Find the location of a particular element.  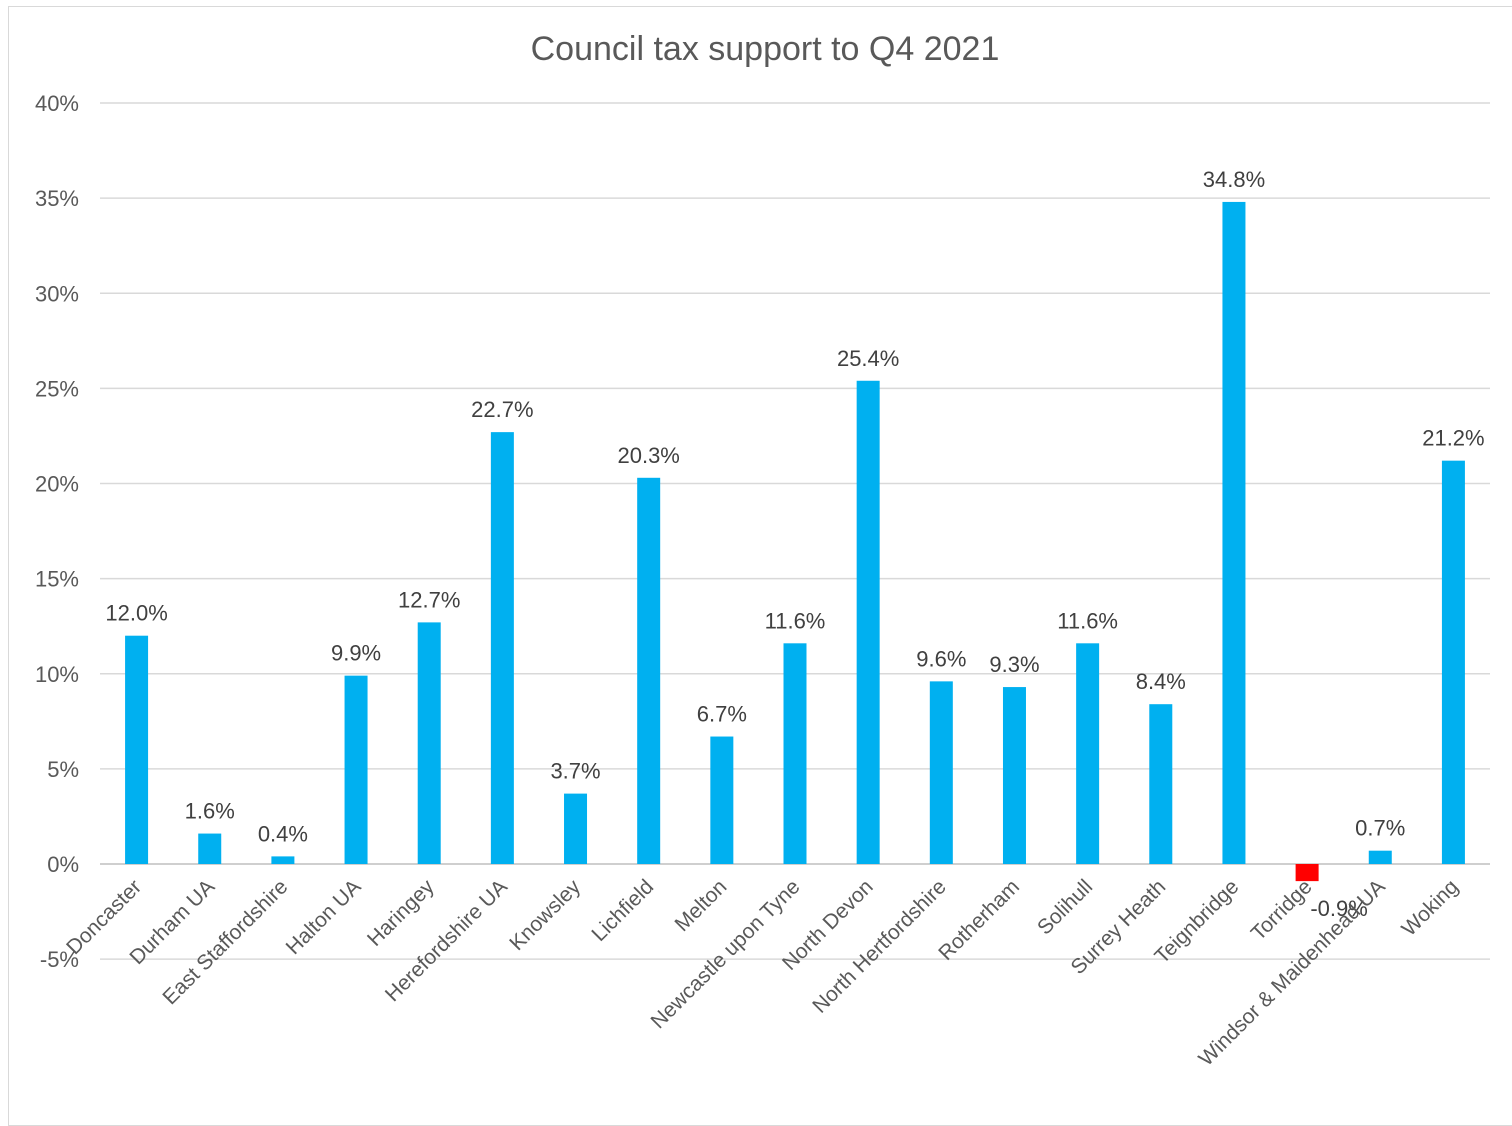

data-label: 8.4% is located at coordinates (1161, 681).